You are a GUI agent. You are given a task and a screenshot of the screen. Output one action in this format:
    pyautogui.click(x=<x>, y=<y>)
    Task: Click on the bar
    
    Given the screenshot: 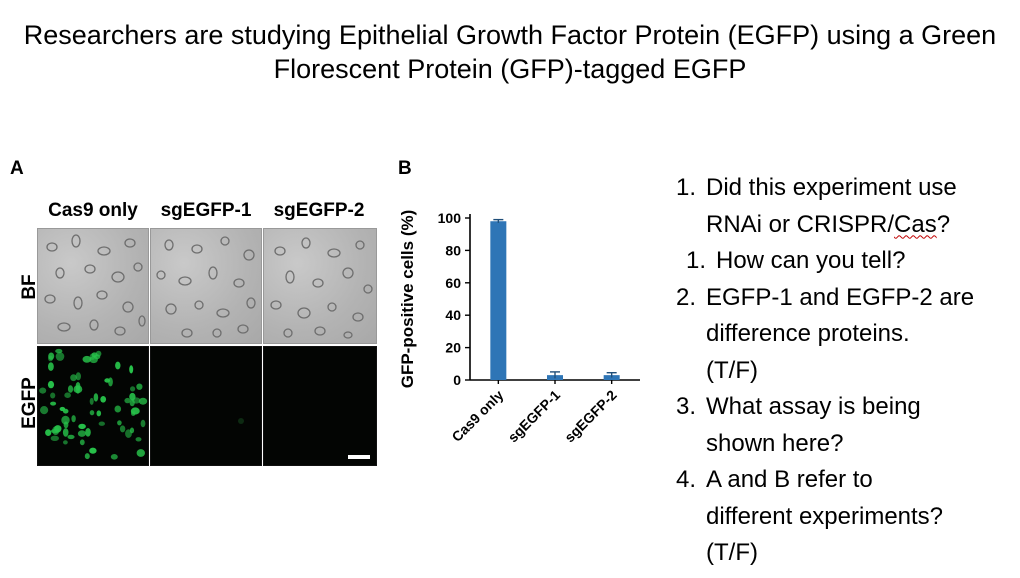 What is the action you would take?
    pyautogui.click(x=498, y=300)
    